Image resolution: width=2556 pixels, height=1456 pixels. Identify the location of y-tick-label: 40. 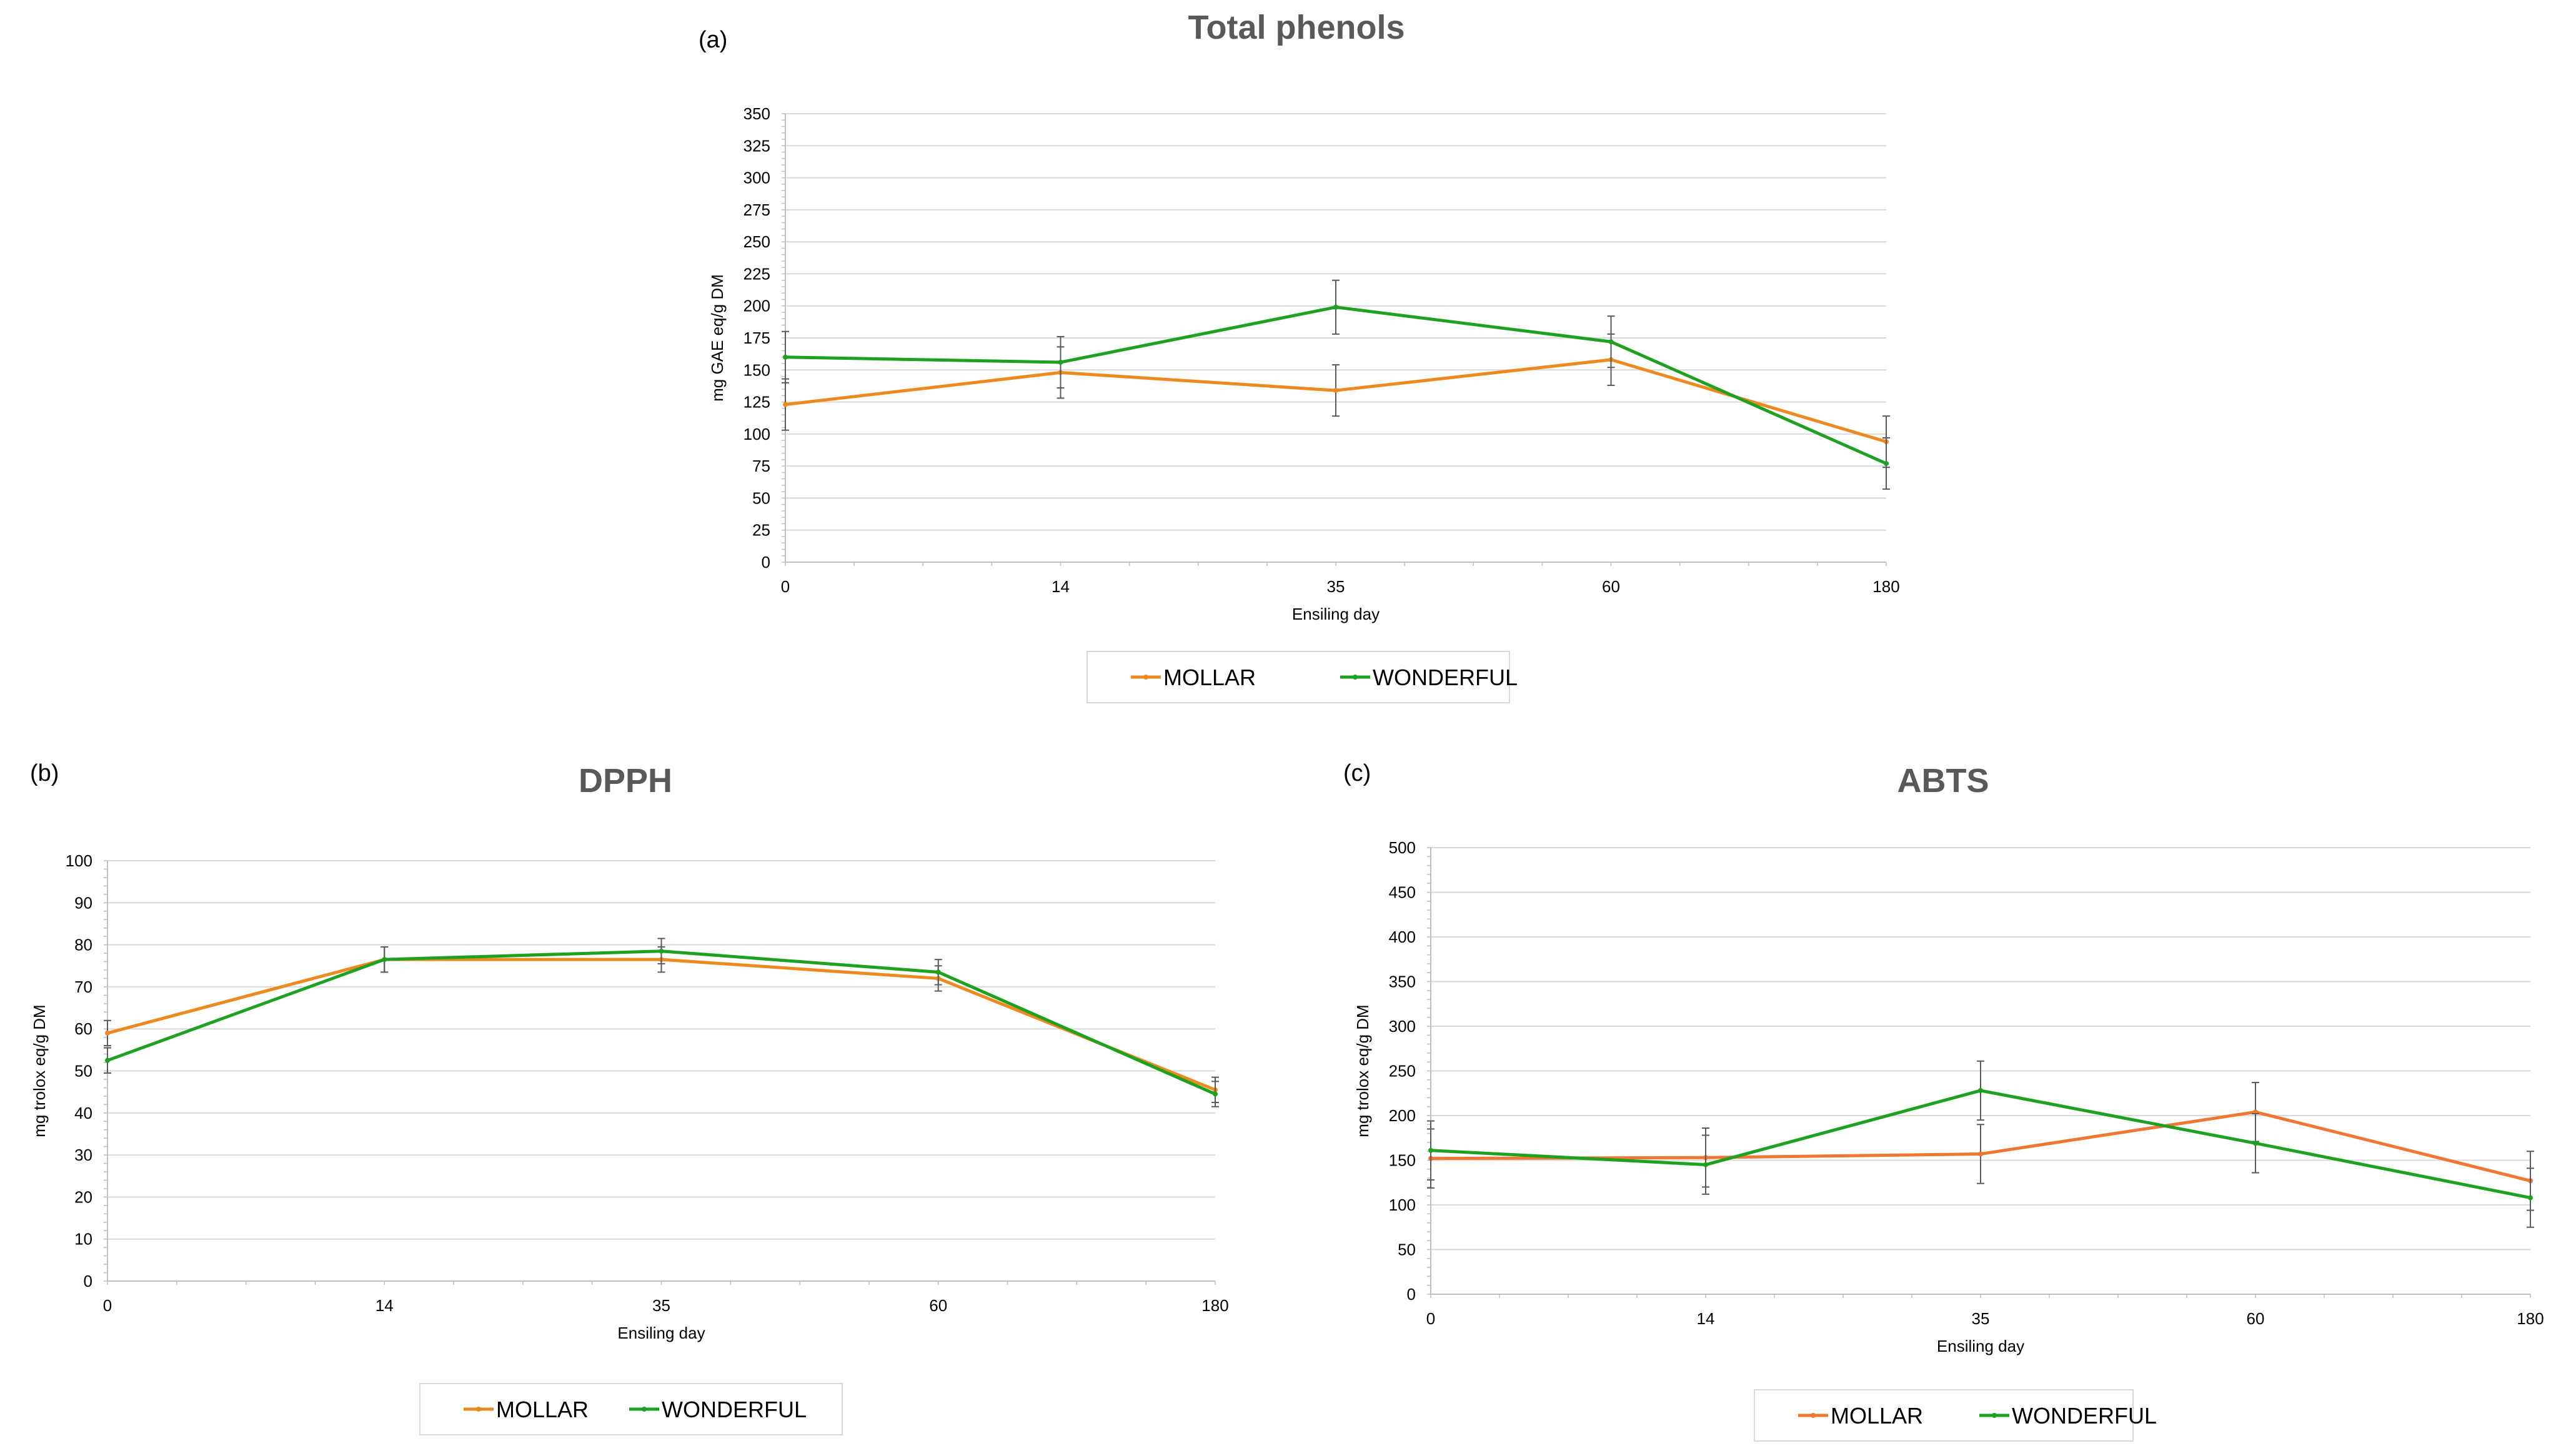
(83, 1113).